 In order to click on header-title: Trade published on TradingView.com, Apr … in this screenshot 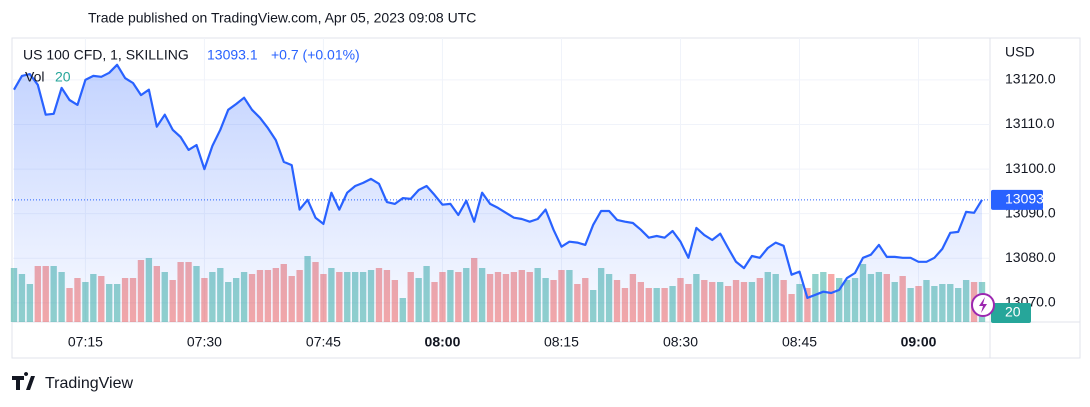, I will do `click(282, 18)`.